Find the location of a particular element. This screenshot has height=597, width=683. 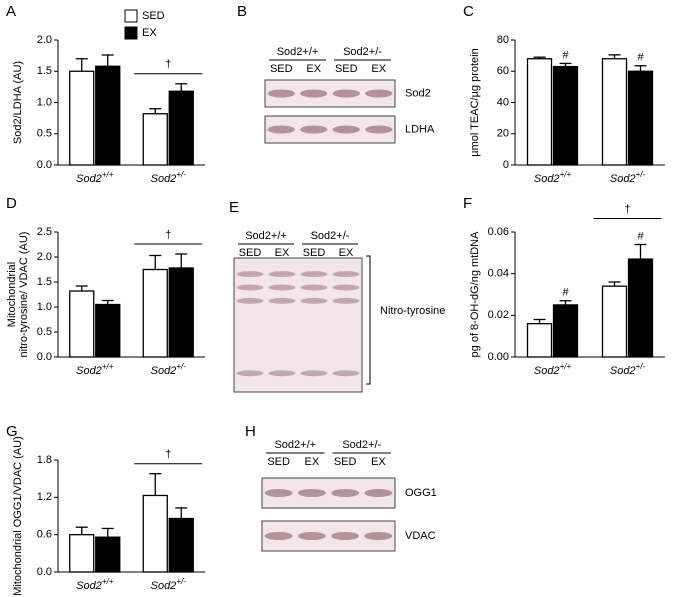

y-tick-label: 1.2 is located at coordinates (44, 497).